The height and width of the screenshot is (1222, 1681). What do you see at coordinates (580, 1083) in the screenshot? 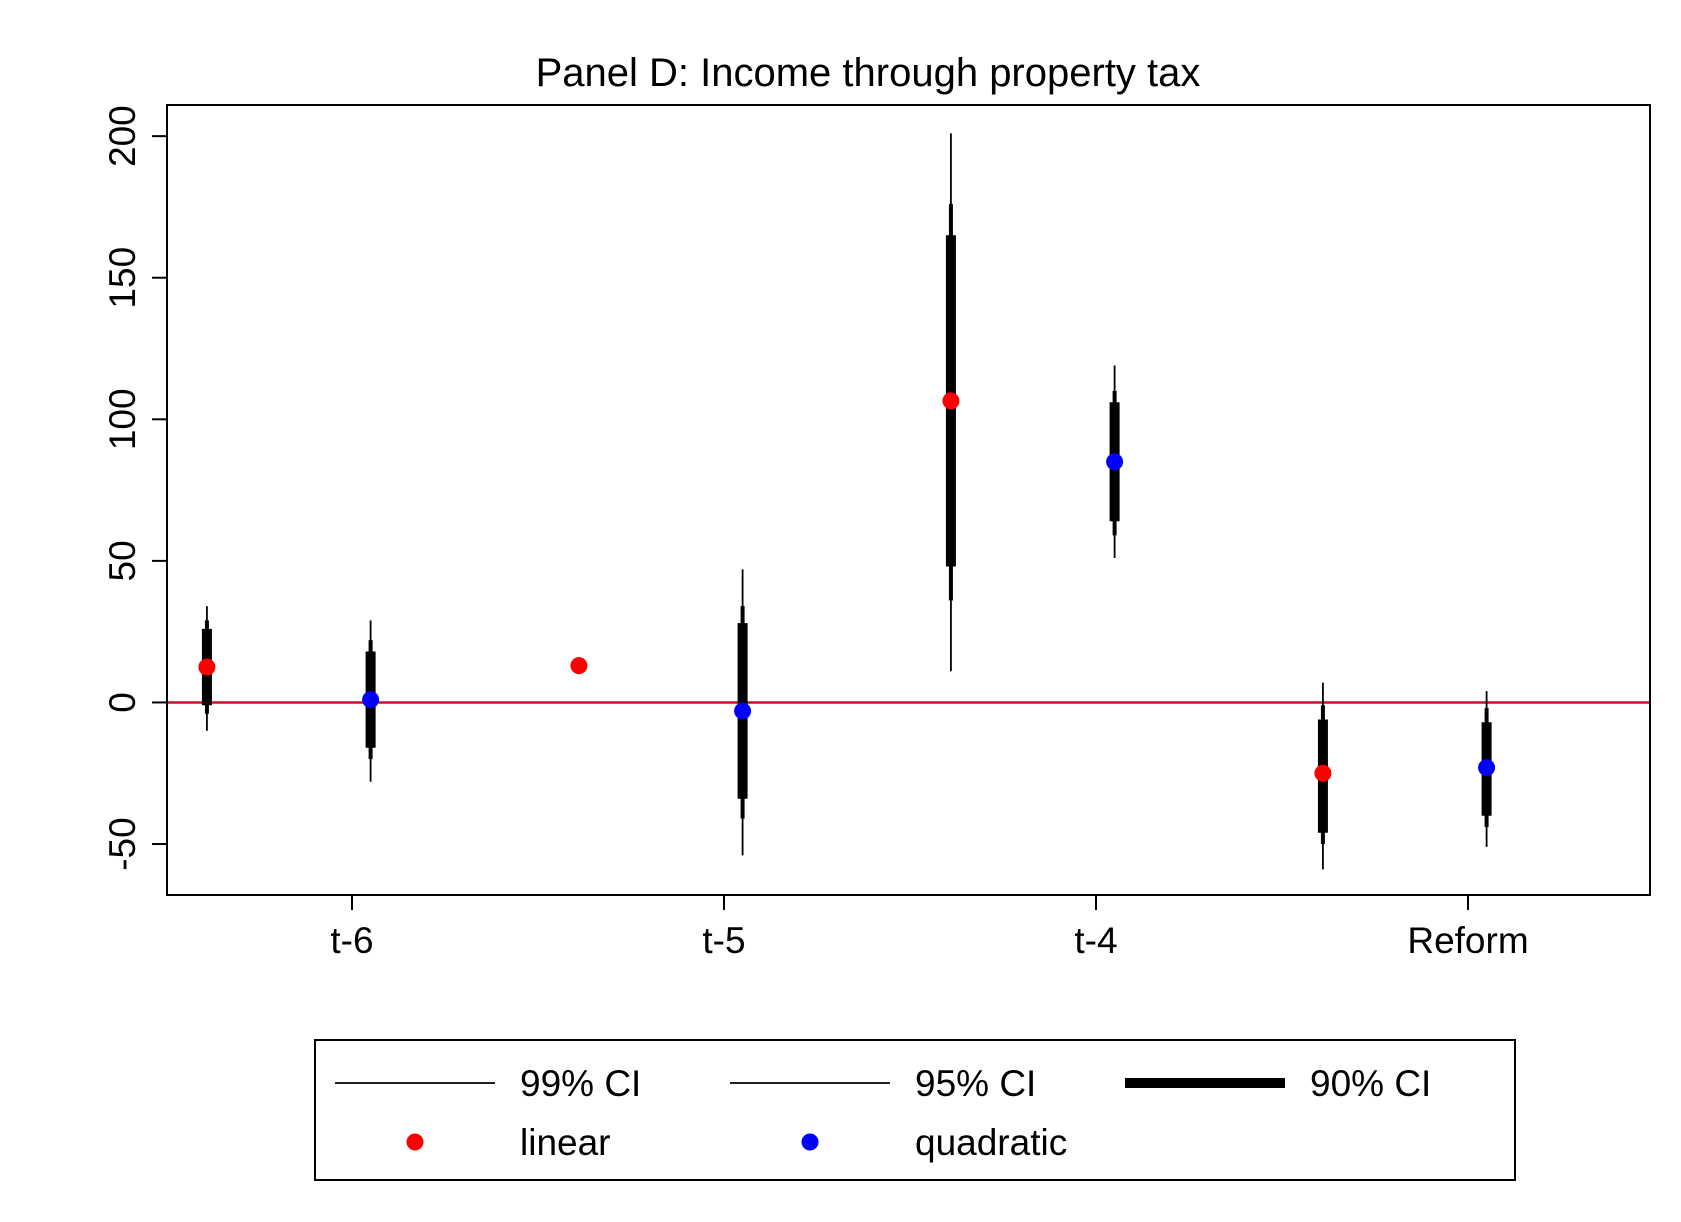
I see `legend-label: 99% CI` at bounding box center [580, 1083].